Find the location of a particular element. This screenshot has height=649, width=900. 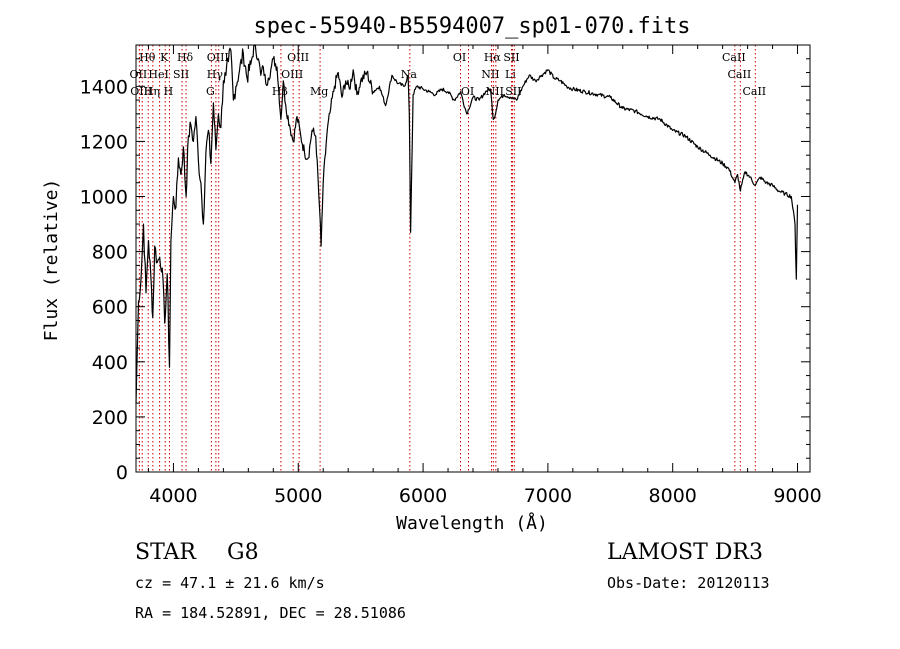

x-tick-label: 5000 is located at coordinates (298, 496).